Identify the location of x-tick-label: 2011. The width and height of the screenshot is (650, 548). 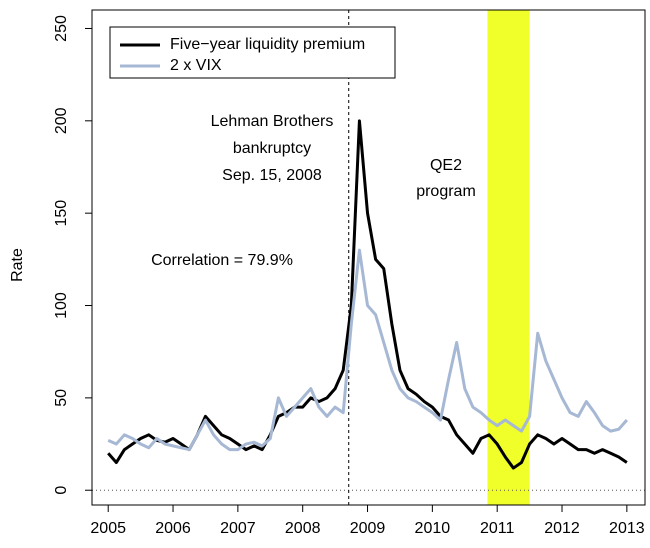
(497, 528).